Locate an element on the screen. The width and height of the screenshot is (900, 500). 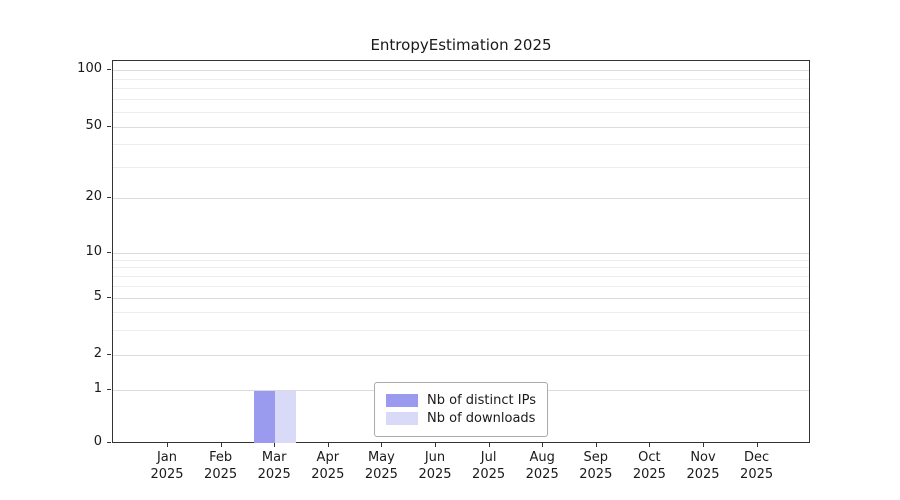
x-tick-month: Jun is located at coordinates (435, 457).